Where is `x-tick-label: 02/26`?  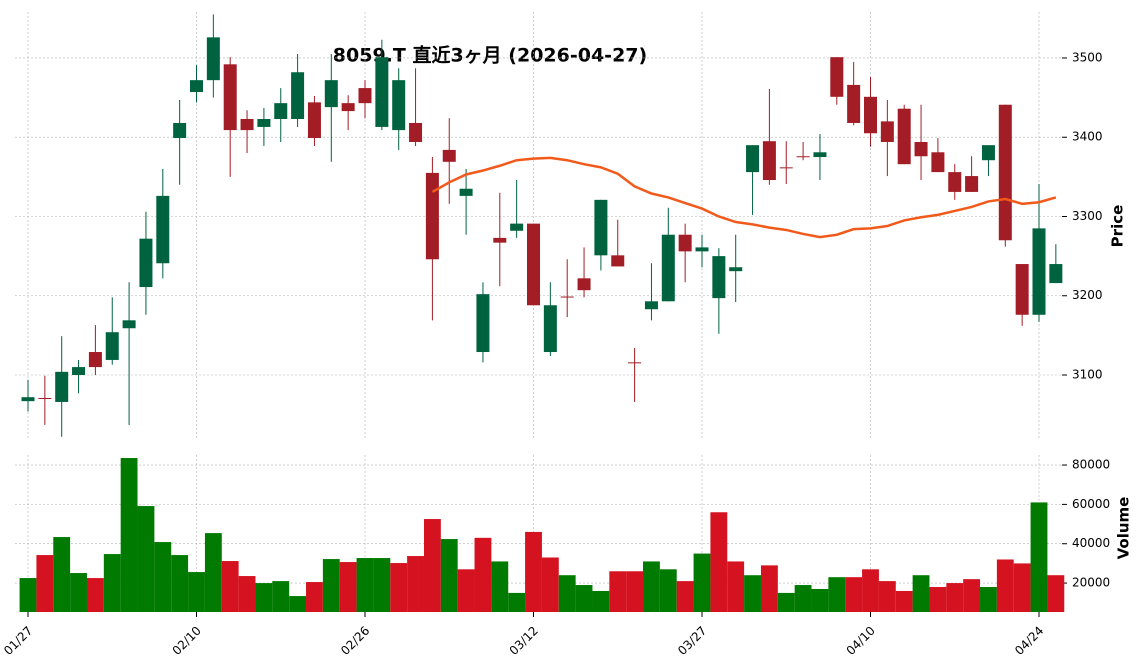
x-tick-label: 02/26 is located at coordinates (355, 641).